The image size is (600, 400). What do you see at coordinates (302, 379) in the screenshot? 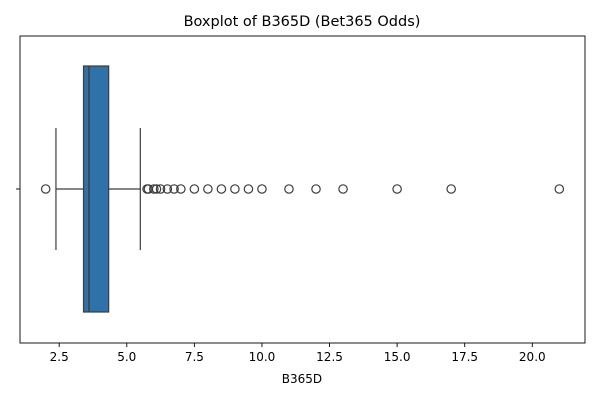
I see `x-axis-label: B365D` at bounding box center [302, 379].